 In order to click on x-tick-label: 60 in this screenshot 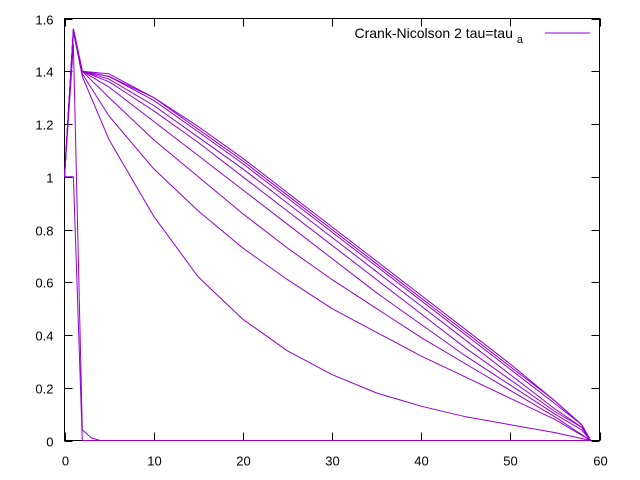, I will do `click(600, 461)`.